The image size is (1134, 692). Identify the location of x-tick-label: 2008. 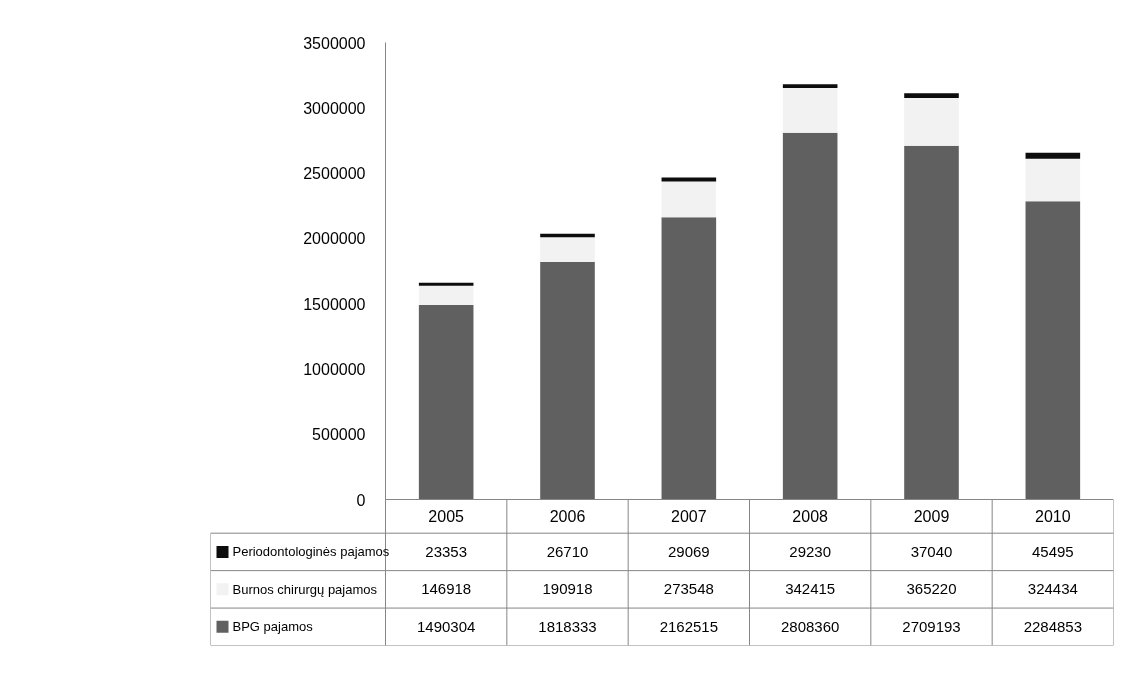
(810, 517).